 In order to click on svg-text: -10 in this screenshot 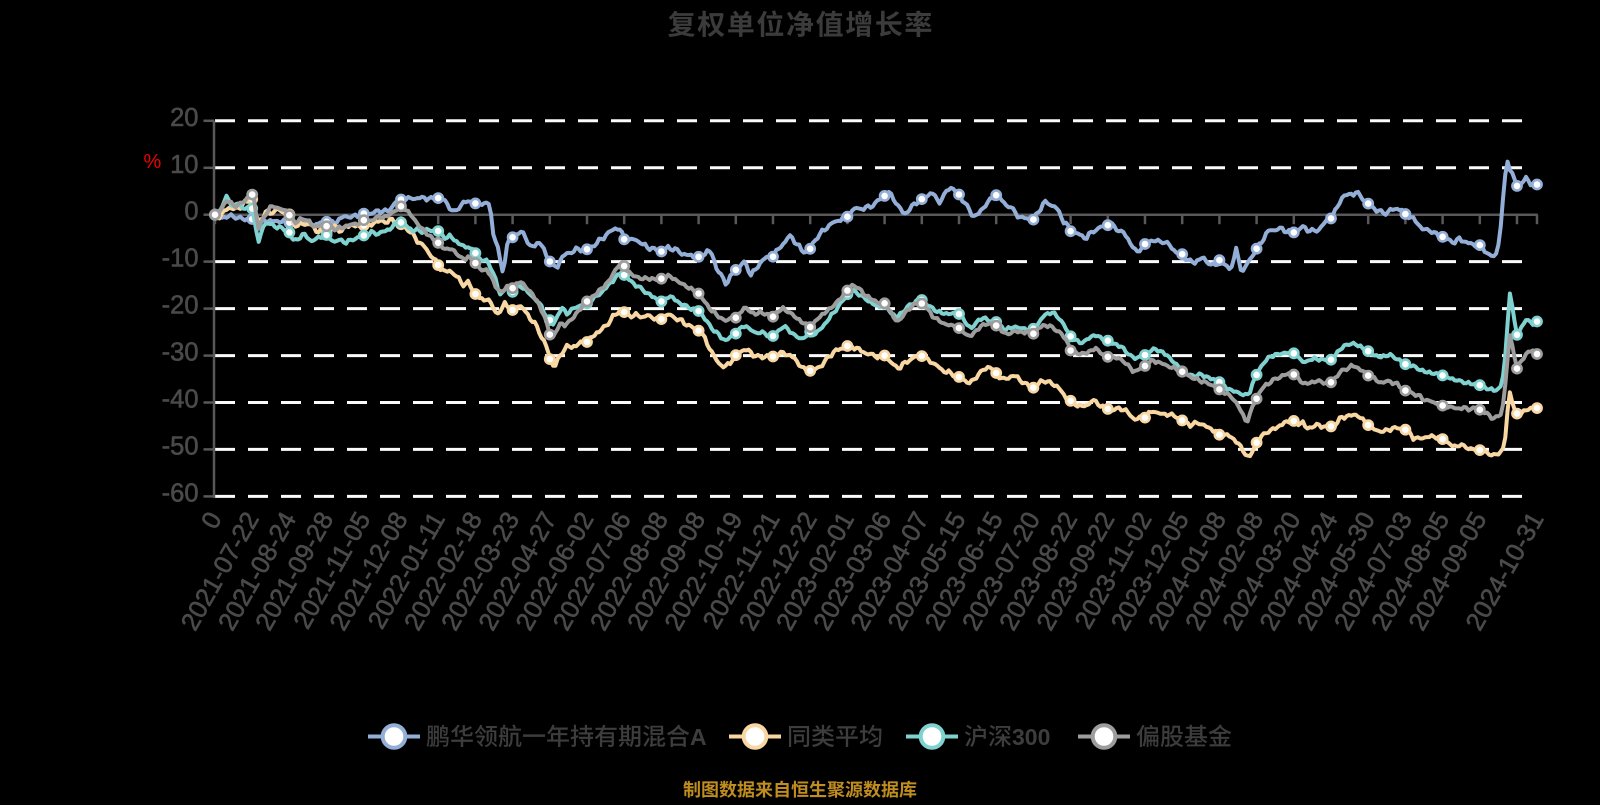, I will do `click(180, 259)`.